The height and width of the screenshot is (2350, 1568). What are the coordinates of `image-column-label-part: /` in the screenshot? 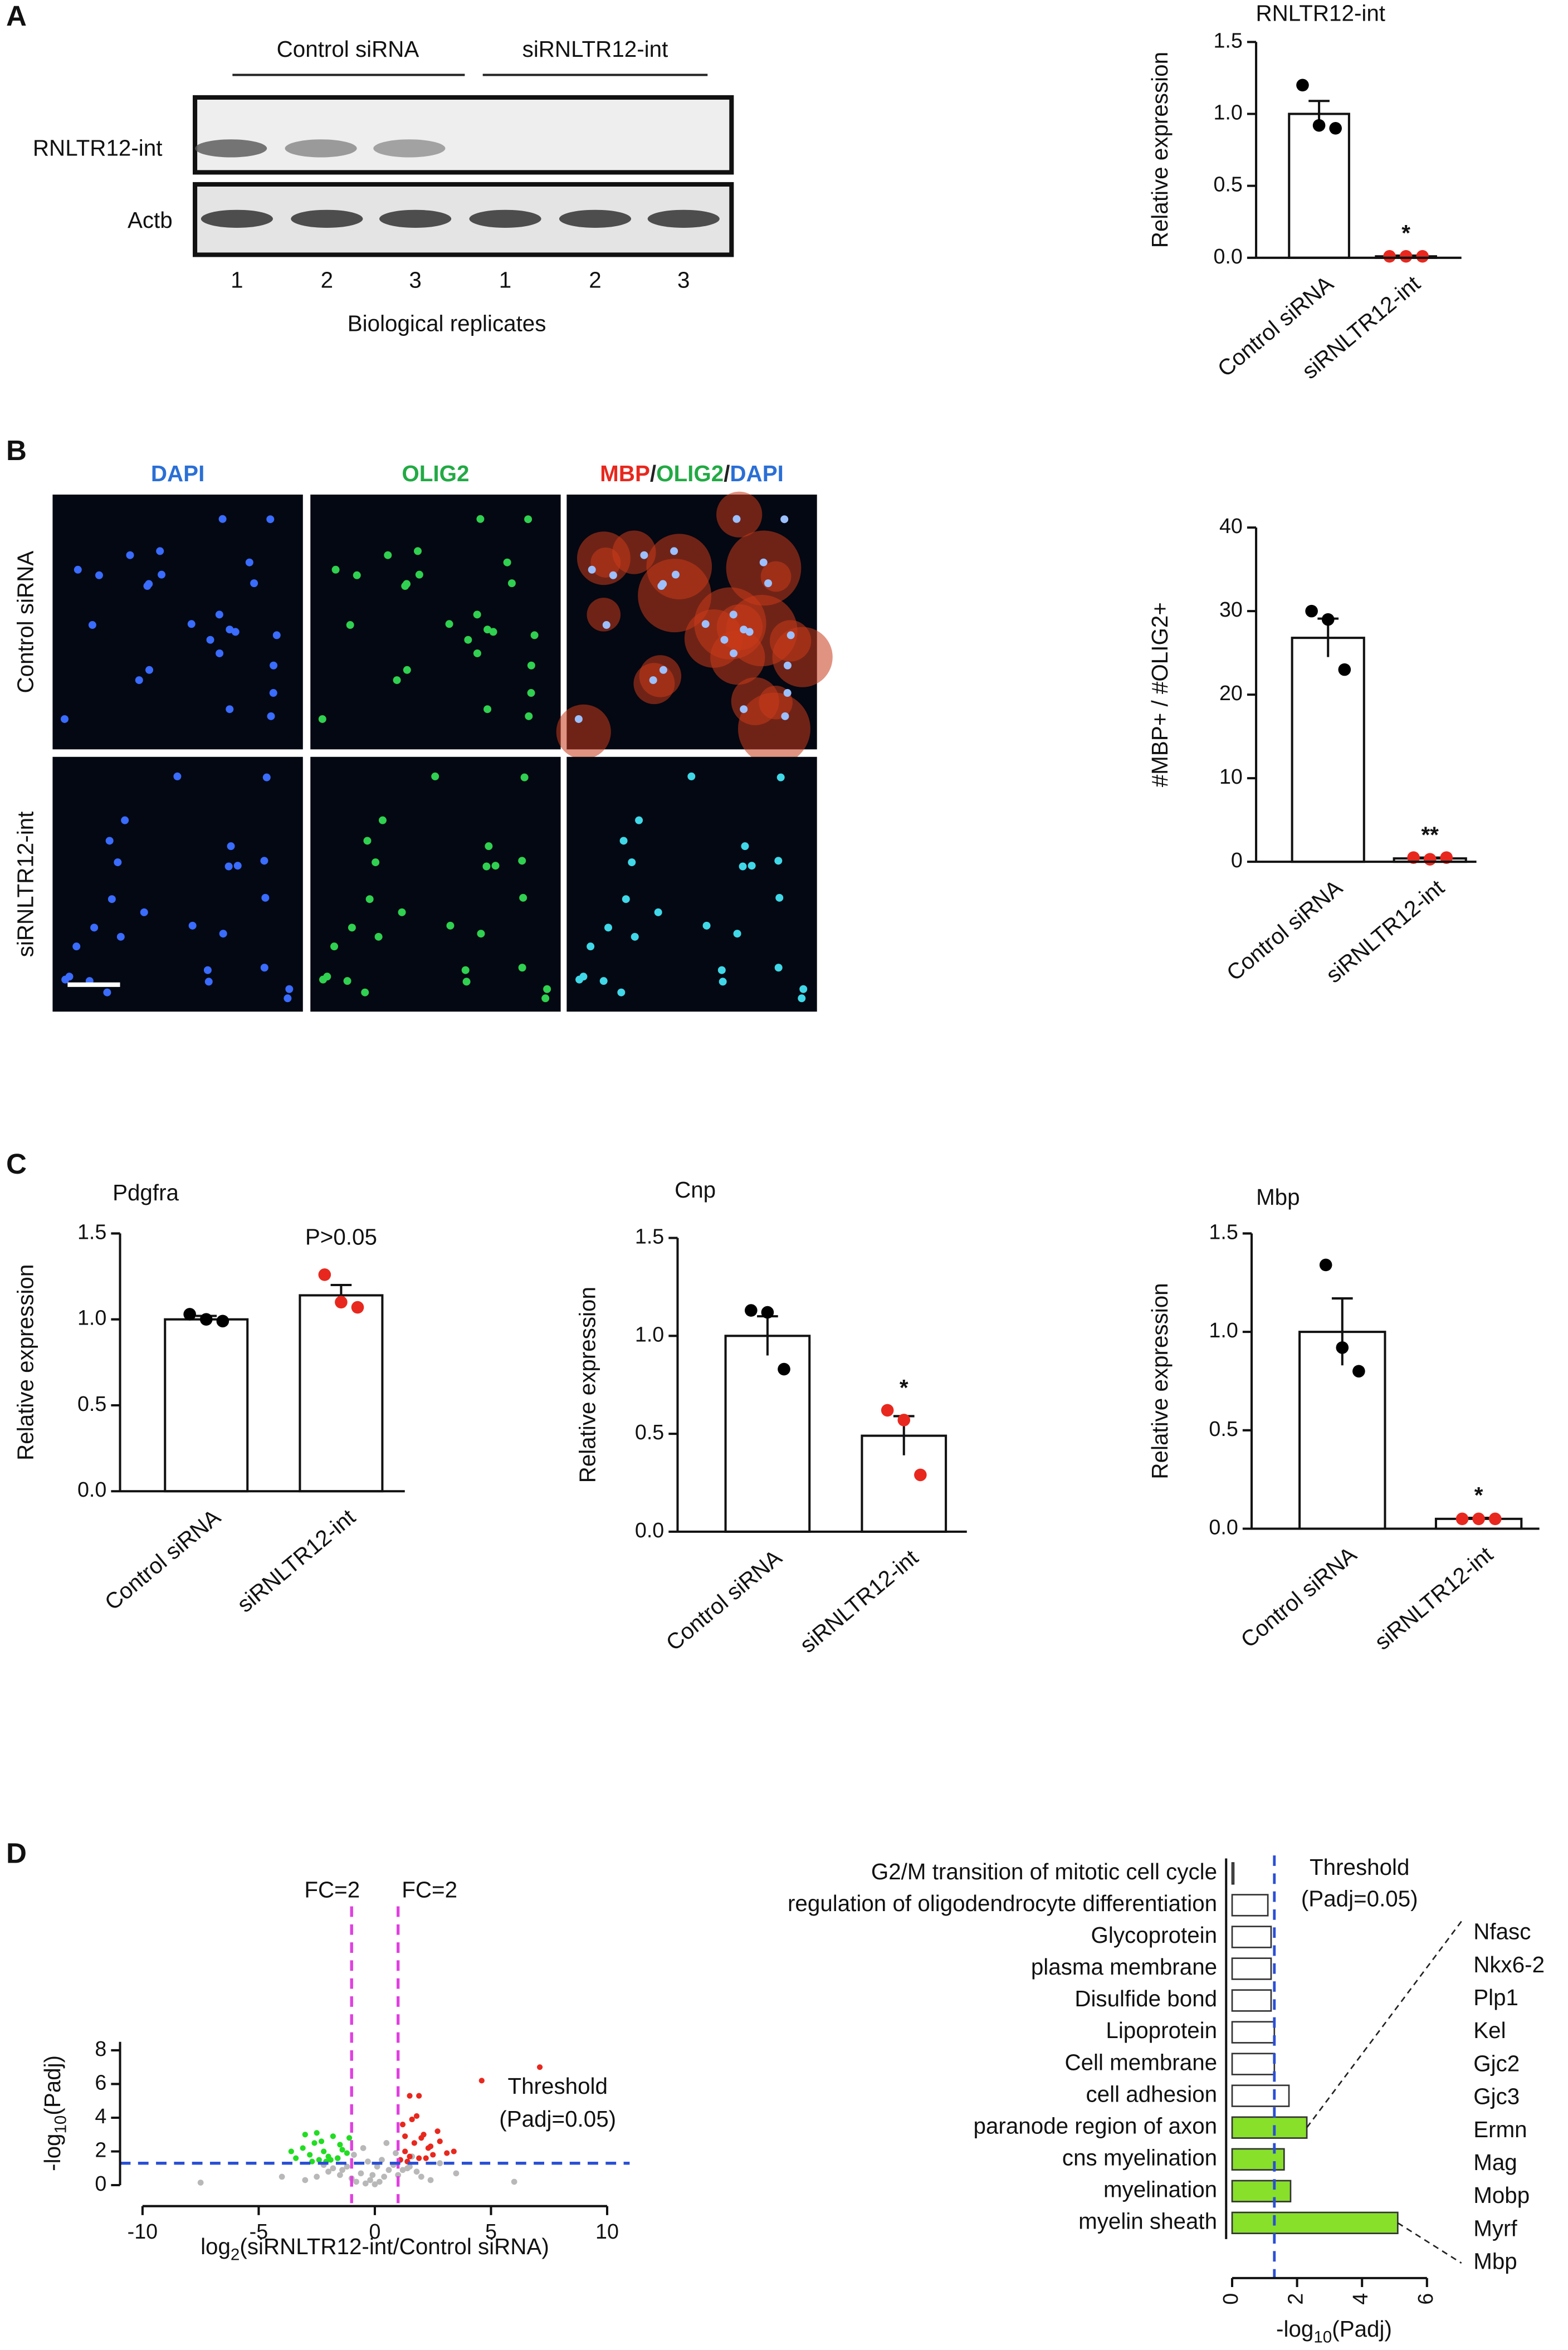 It's located at (653, 473).